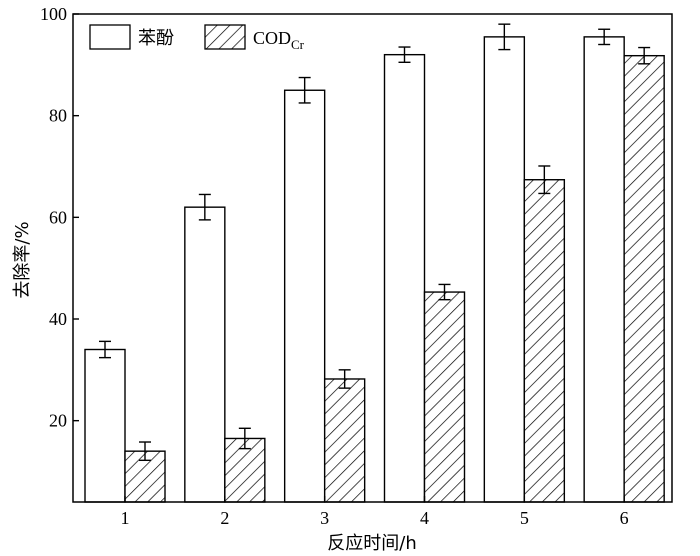 The width and height of the screenshot is (700, 556). What do you see at coordinates (58, 319) in the screenshot?
I see `y-tick-label-40: 40` at bounding box center [58, 319].